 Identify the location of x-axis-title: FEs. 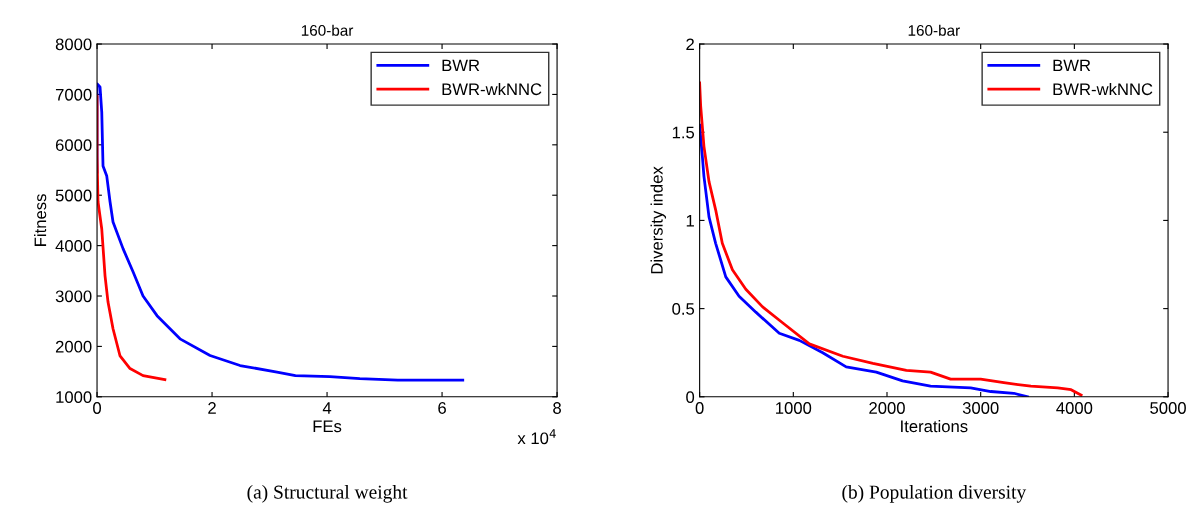
(327, 426).